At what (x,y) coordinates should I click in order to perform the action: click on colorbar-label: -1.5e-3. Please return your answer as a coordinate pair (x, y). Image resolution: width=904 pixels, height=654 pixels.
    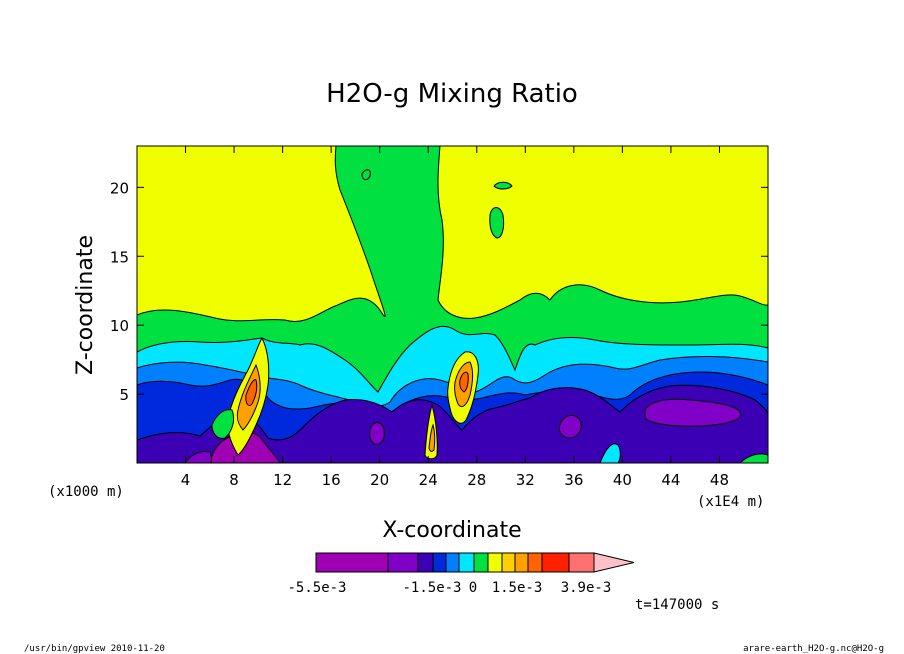
    Looking at the image, I should click on (431, 588).